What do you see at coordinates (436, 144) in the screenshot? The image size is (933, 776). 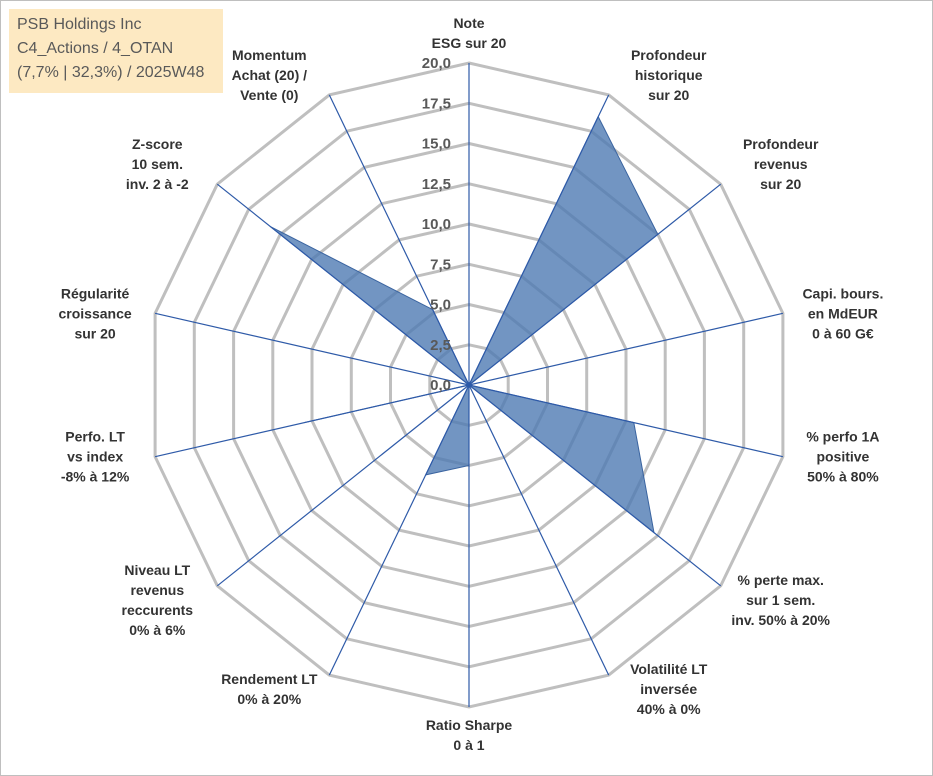 I see `r-tick-label: 15,0` at bounding box center [436, 144].